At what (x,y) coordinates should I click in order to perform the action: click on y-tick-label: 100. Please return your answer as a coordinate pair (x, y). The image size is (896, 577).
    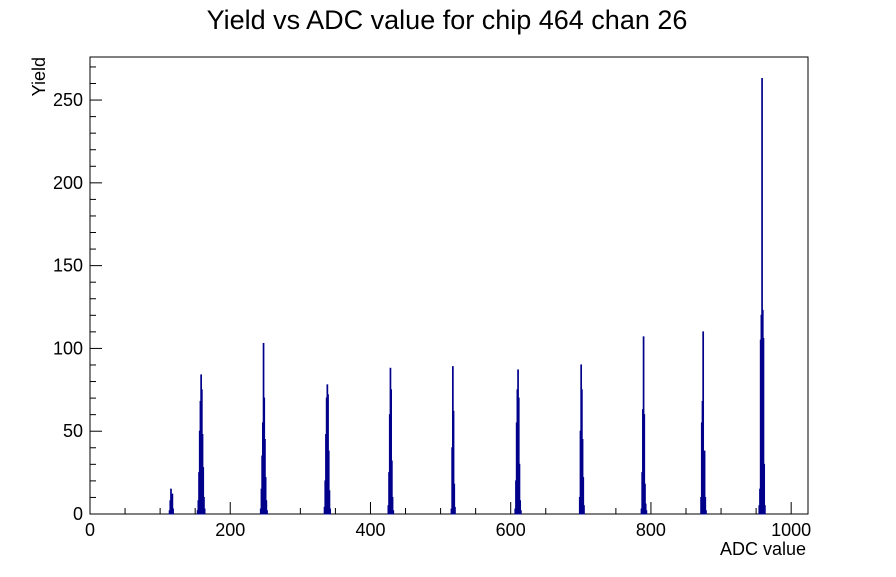
    Looking at the image, I should click on (68, 348).